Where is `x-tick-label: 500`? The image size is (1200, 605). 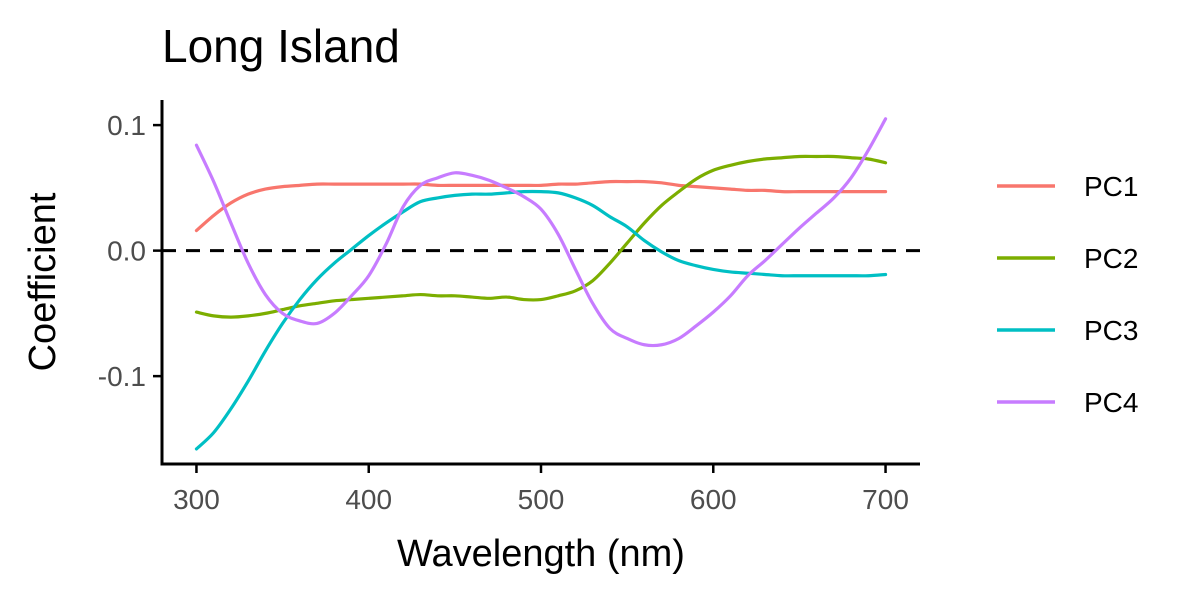 x-tick-label: 500 is located at coordinates (541, 499).